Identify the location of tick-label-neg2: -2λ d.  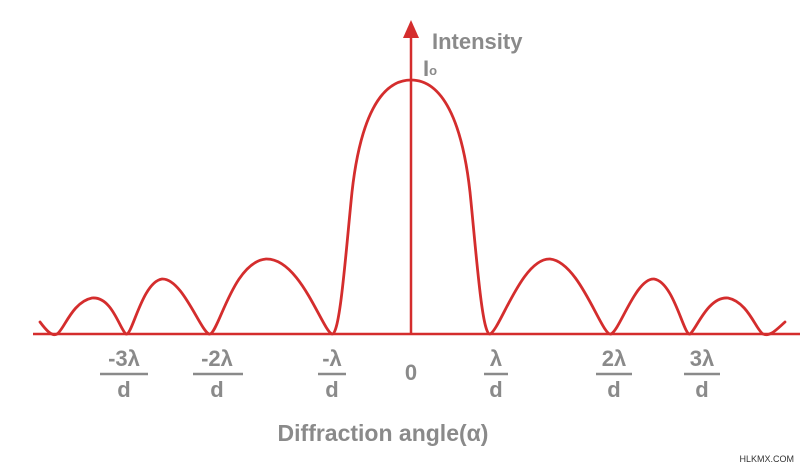
(218, 374).